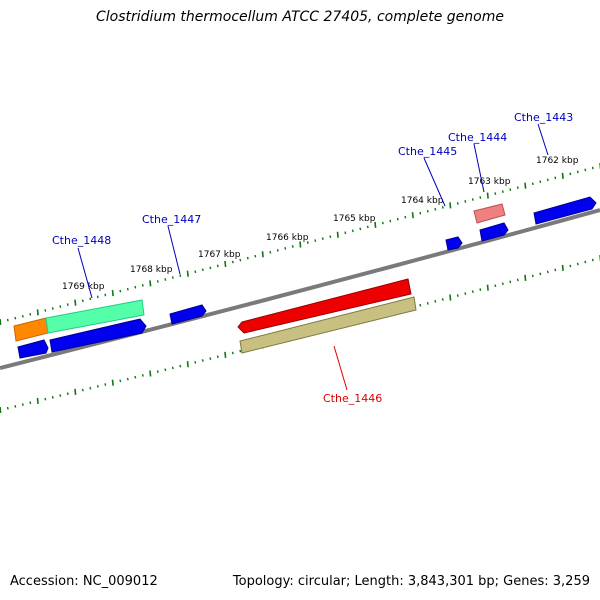 The height and width of the screenshot is (600, 600). Describe the element at coordinates (81, 240) in the screenshot. I see `gene-label-cthe-1448: Cthe_1448` at that location.